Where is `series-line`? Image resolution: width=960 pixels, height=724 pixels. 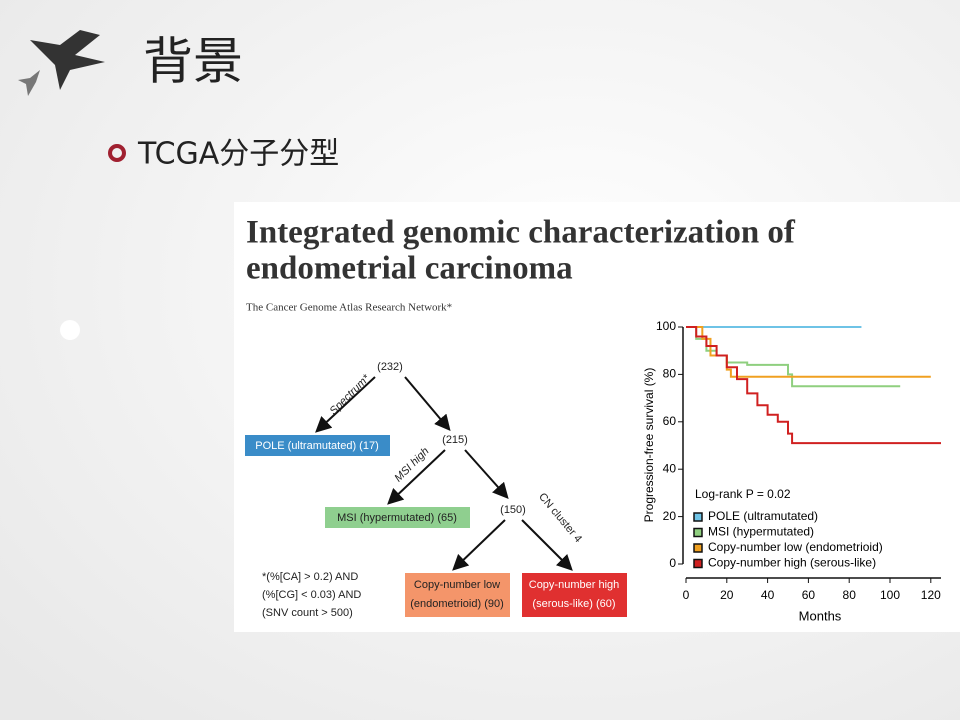 series-line is located at coordinates (813, 385).